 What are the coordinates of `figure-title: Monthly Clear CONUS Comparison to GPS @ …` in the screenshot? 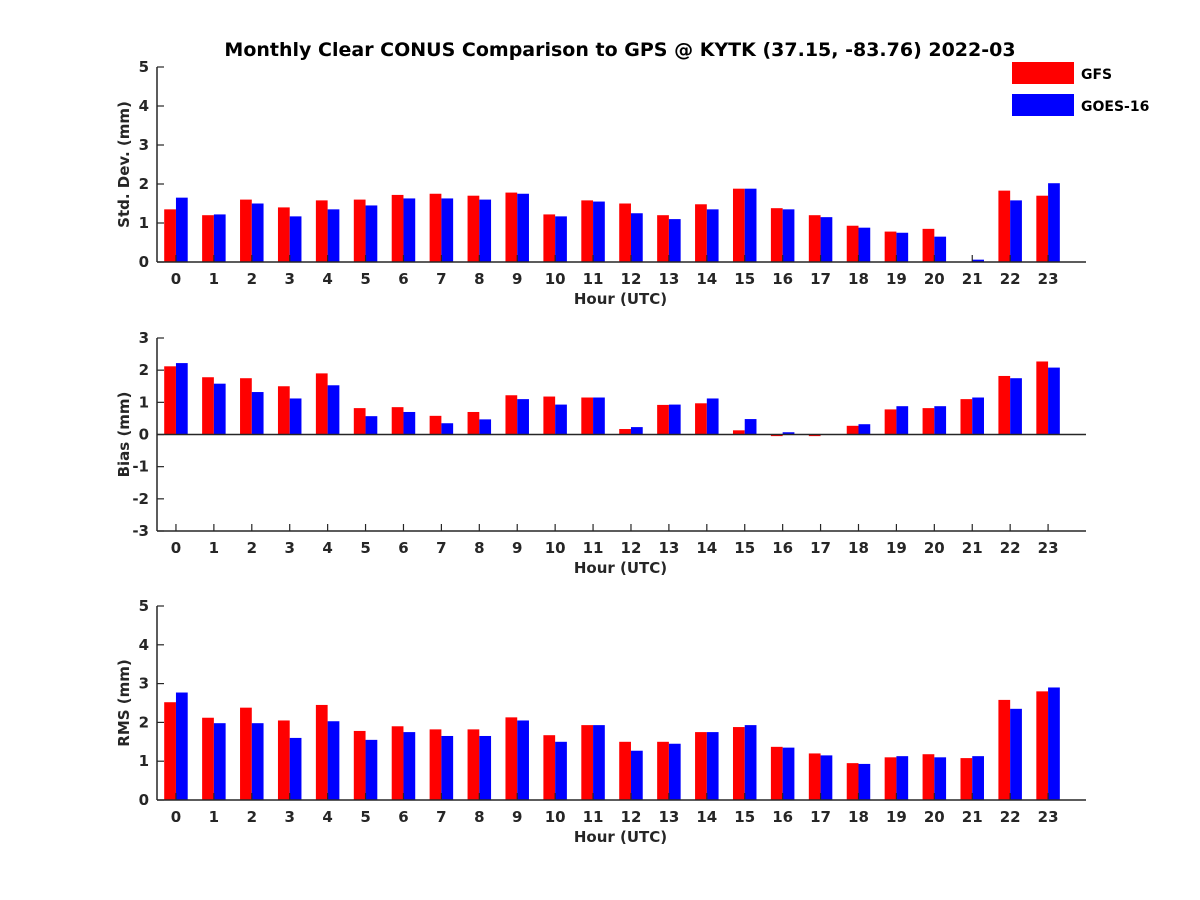 It's located at (619, 50).